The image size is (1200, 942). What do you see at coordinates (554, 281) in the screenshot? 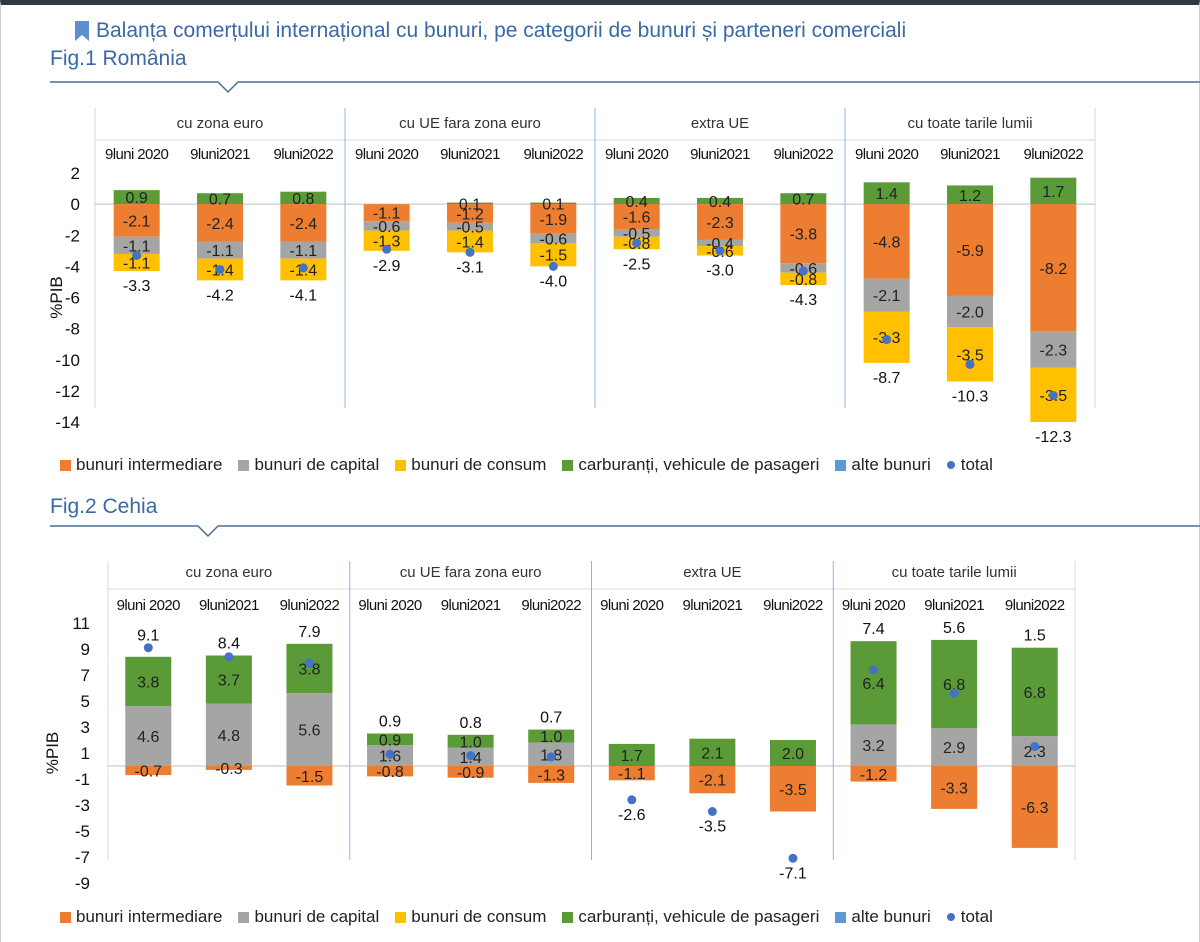
I see `total-label: -4.0` at bounding box center [554, 281].